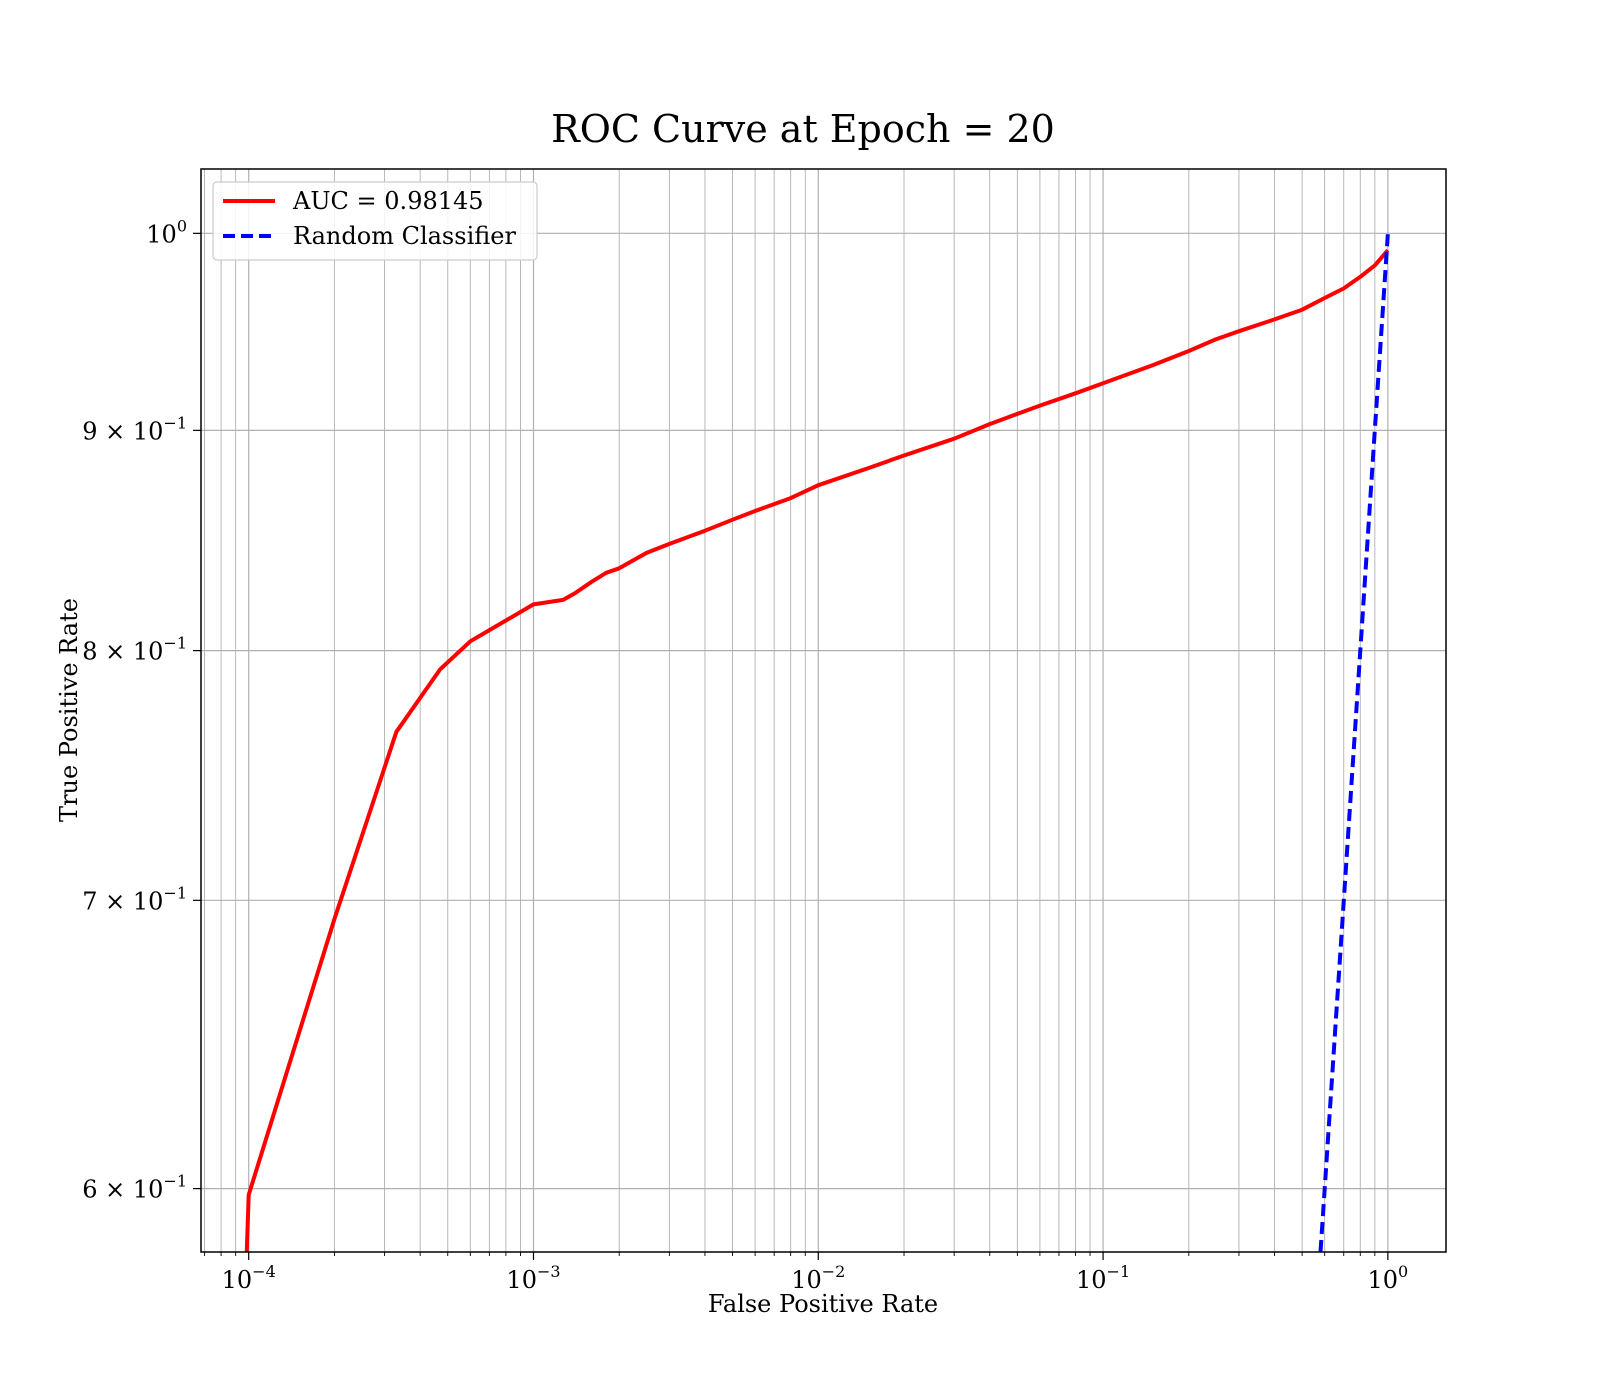  Describe the element at coordinates (404, 236) in the screenshot. I see `legend-label-random: Random Classifier` at that location.